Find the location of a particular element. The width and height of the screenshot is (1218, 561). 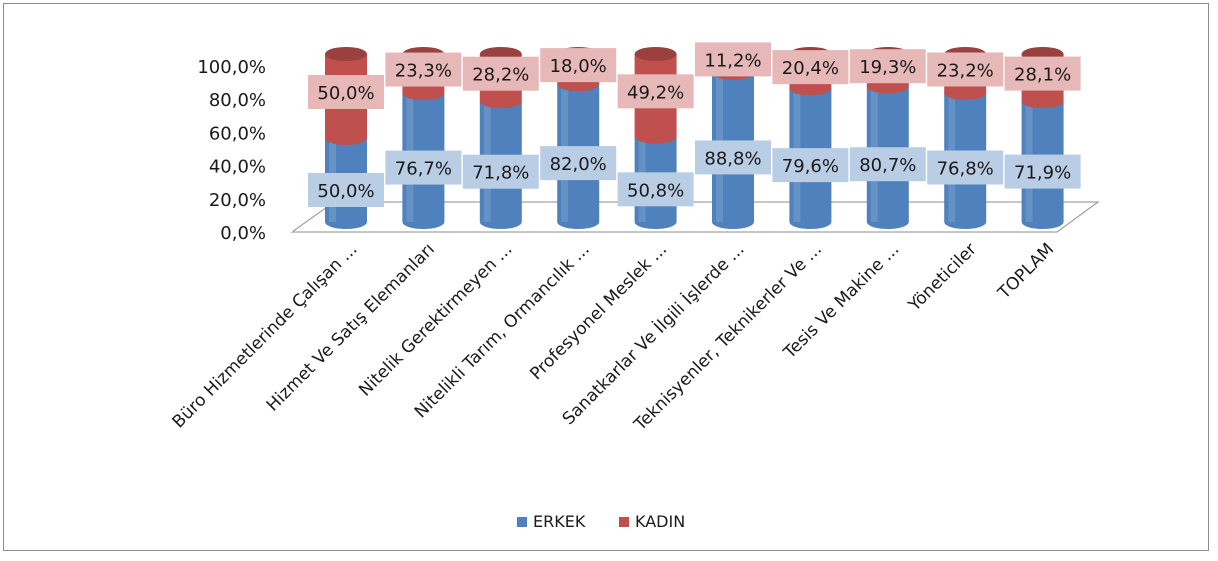

svg-text: 88,8% is located at coordinates (732, 158).